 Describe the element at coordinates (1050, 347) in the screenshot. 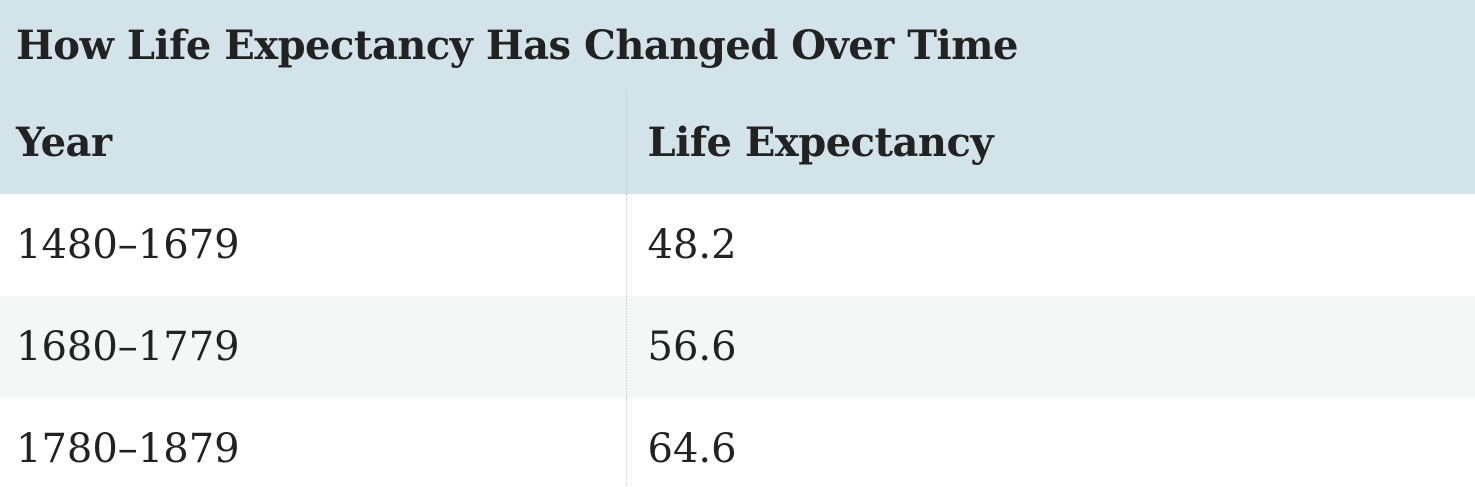

I see `cell-life-expectancy: 56.6` at that location.